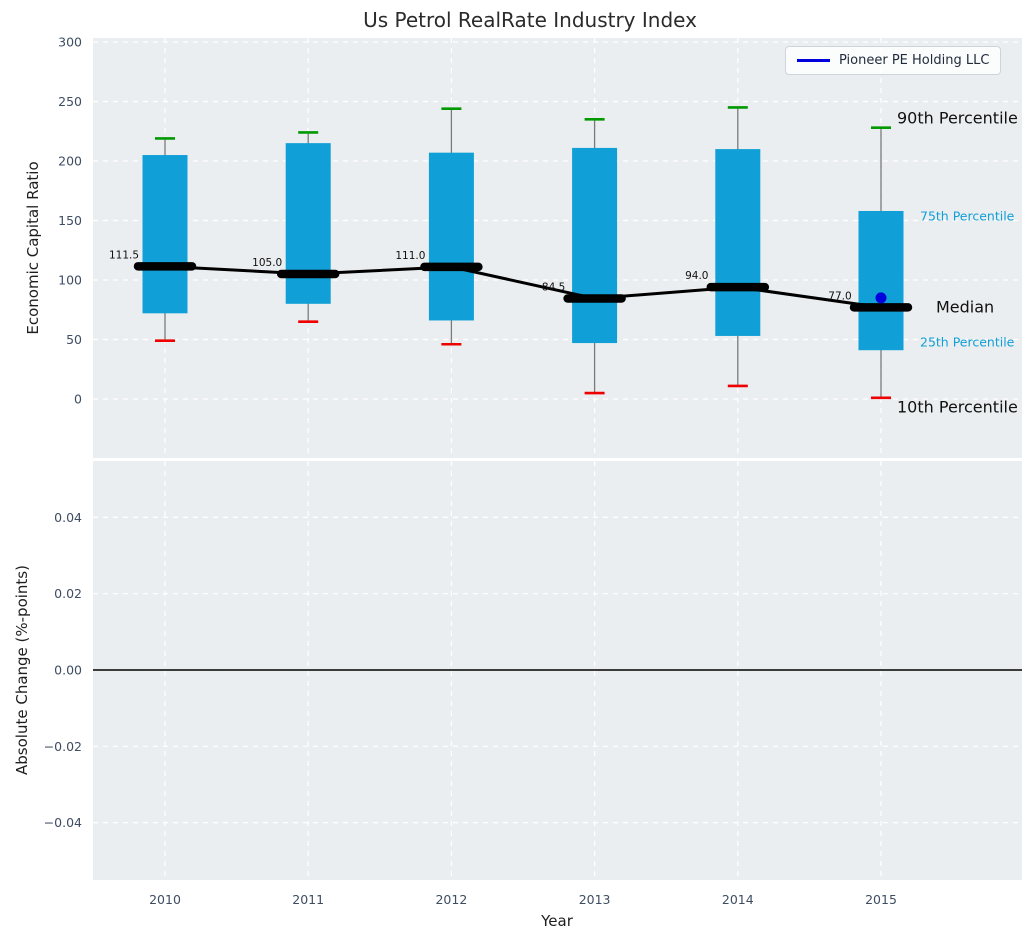 The height and width of the screenshot is (942, 1034). I want to click on y-tick-label: 100, so click(70, 280).